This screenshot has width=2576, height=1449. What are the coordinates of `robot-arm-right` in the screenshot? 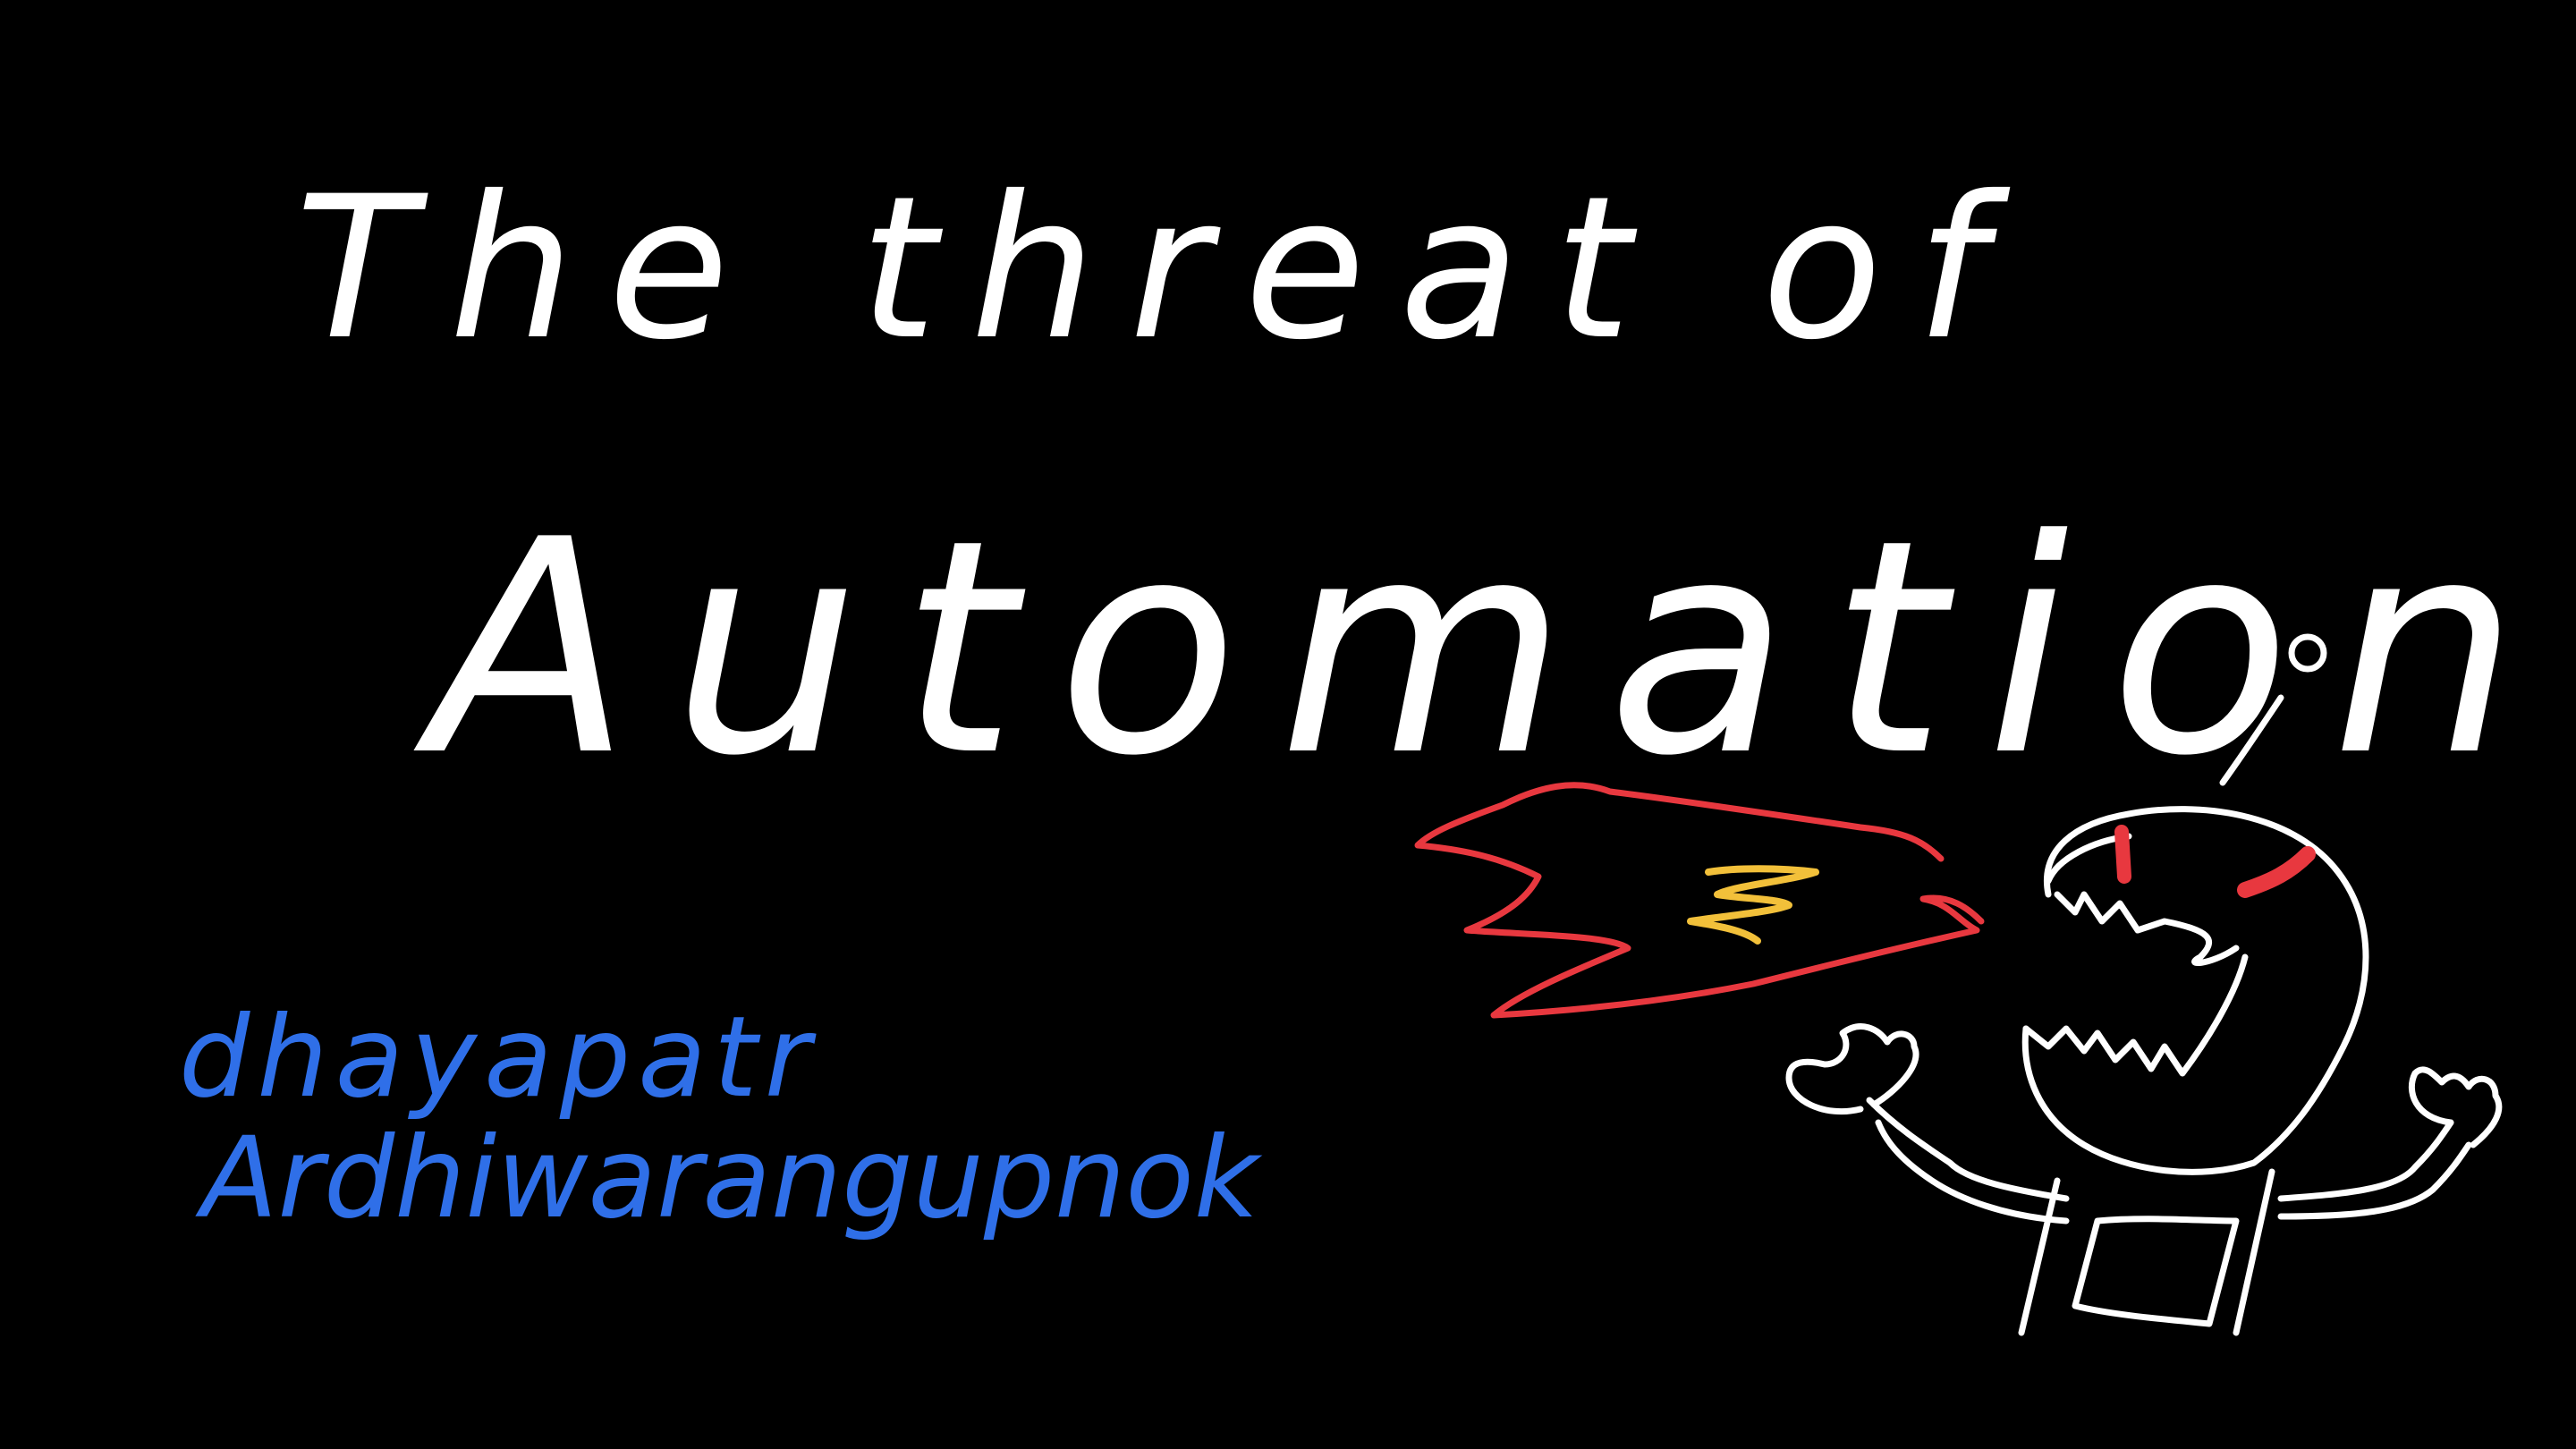 It's located at (2374, 1169).